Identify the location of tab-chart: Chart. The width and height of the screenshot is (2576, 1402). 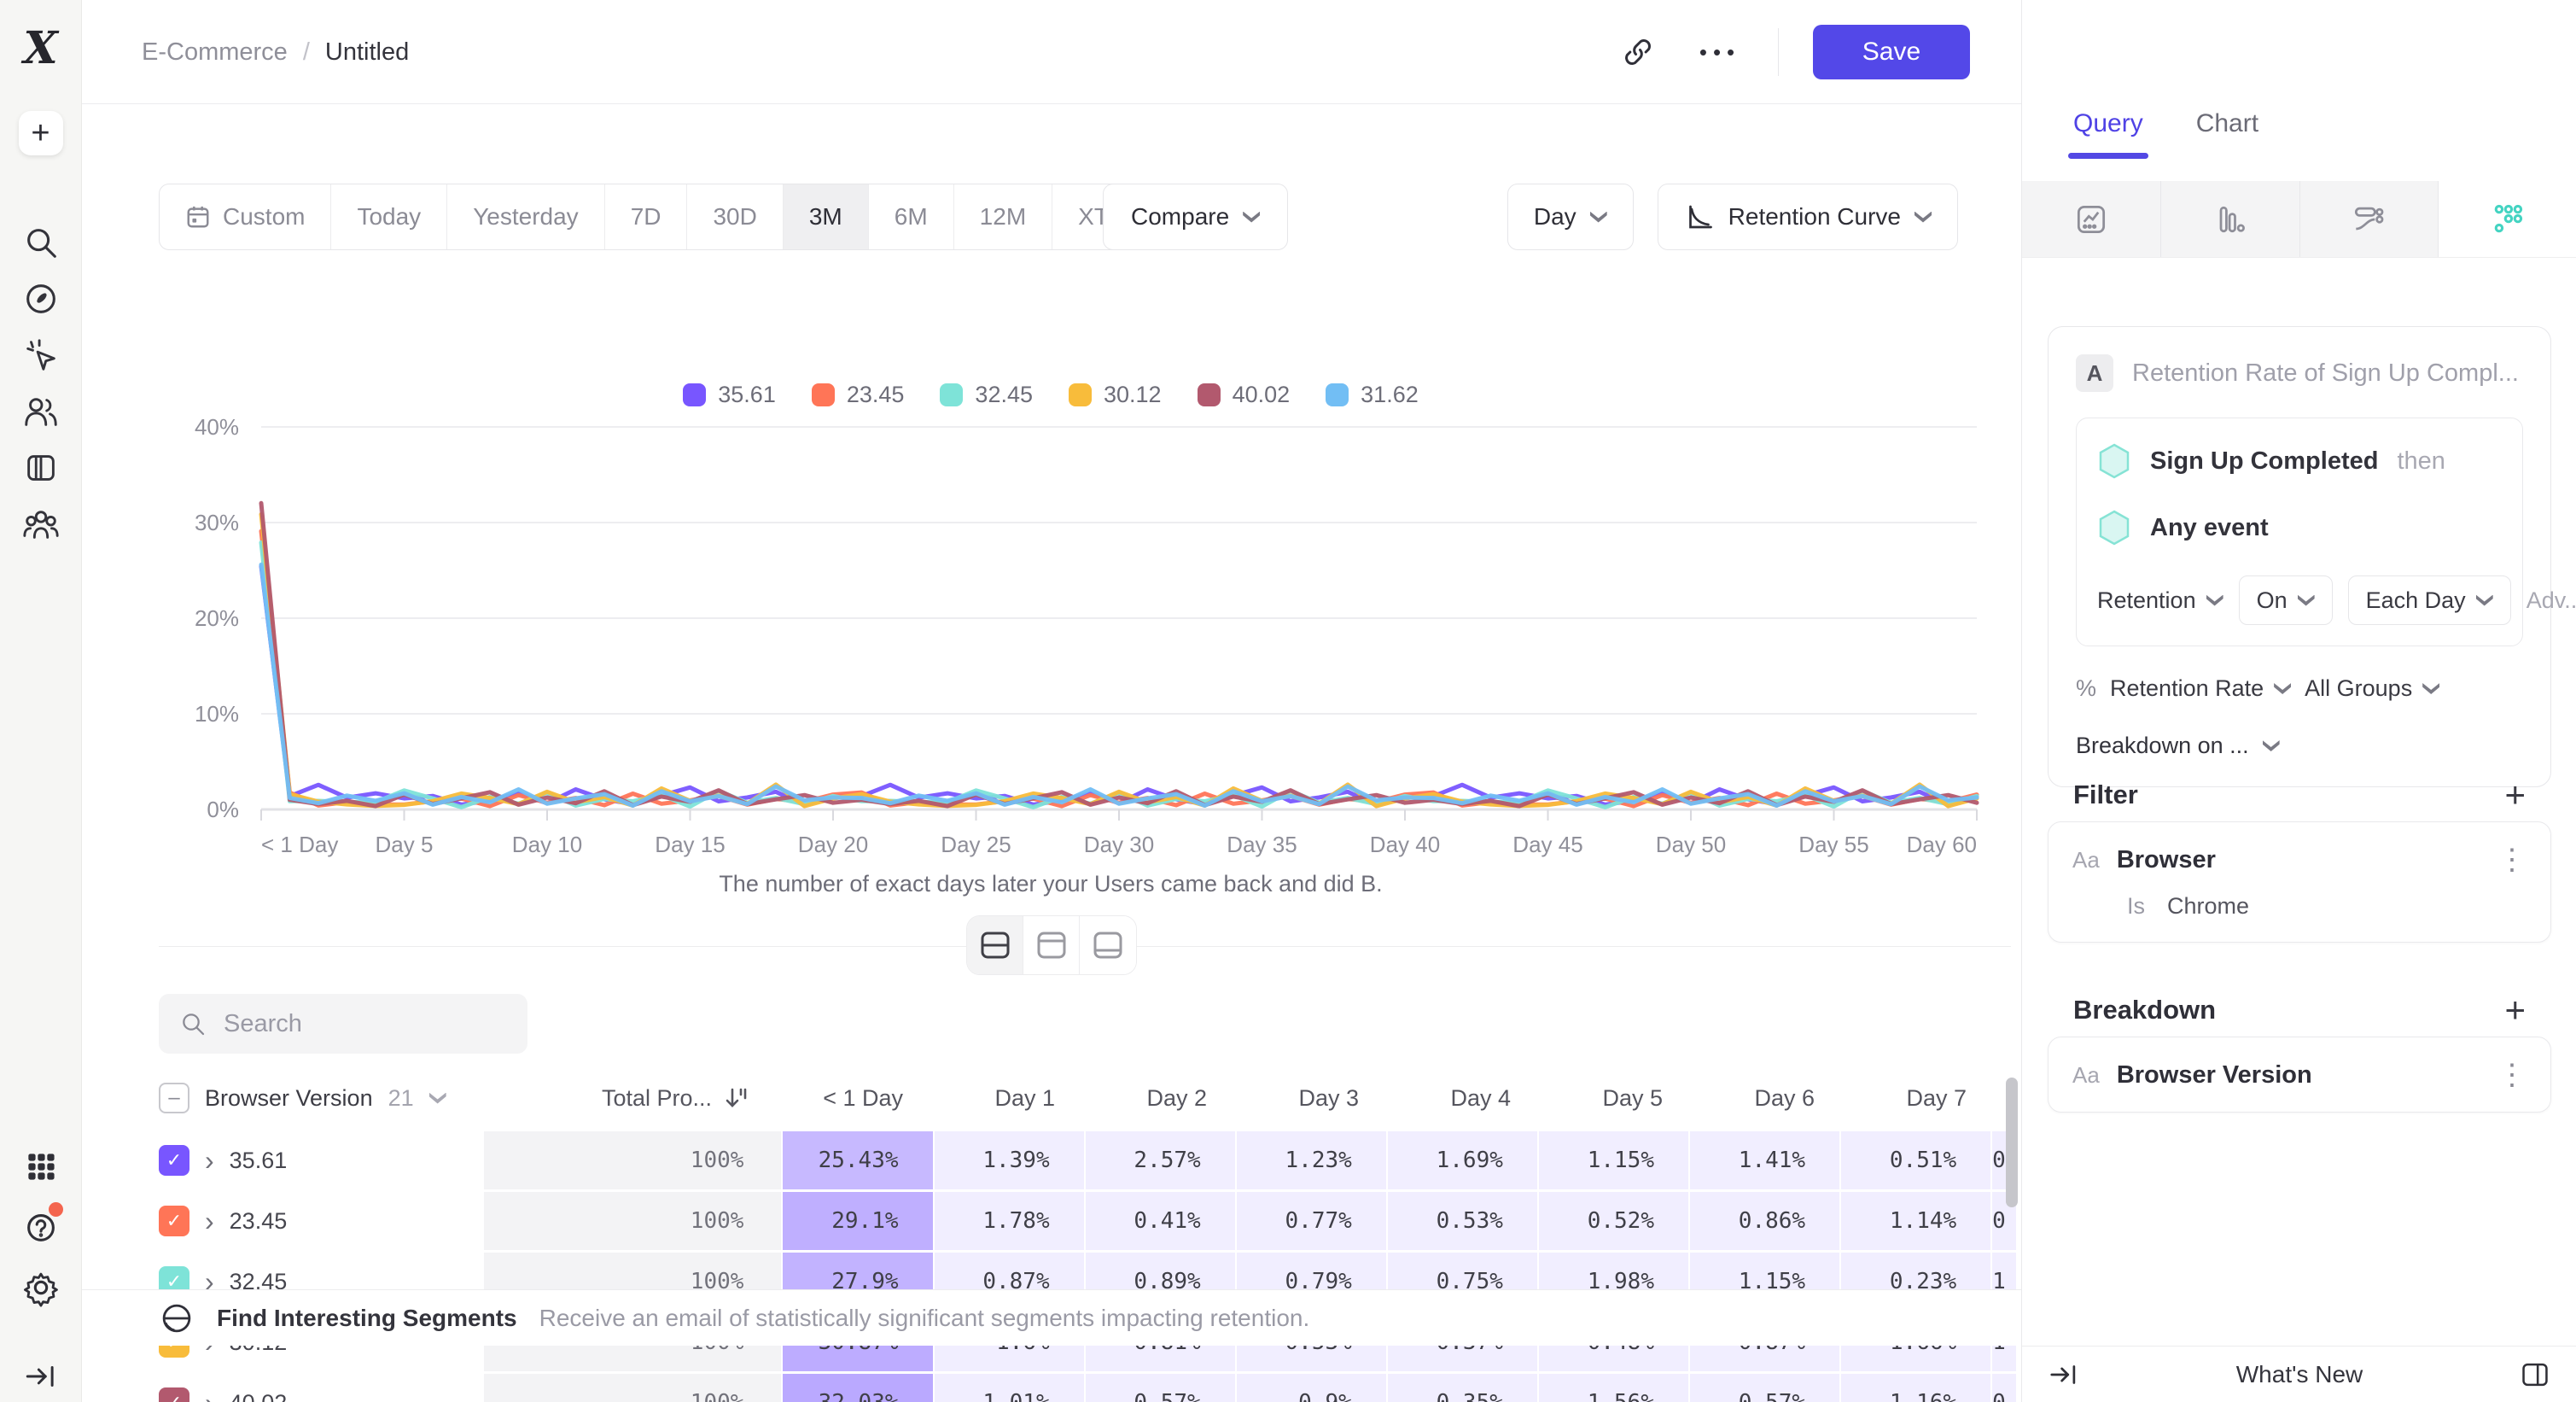
(2227, 123).